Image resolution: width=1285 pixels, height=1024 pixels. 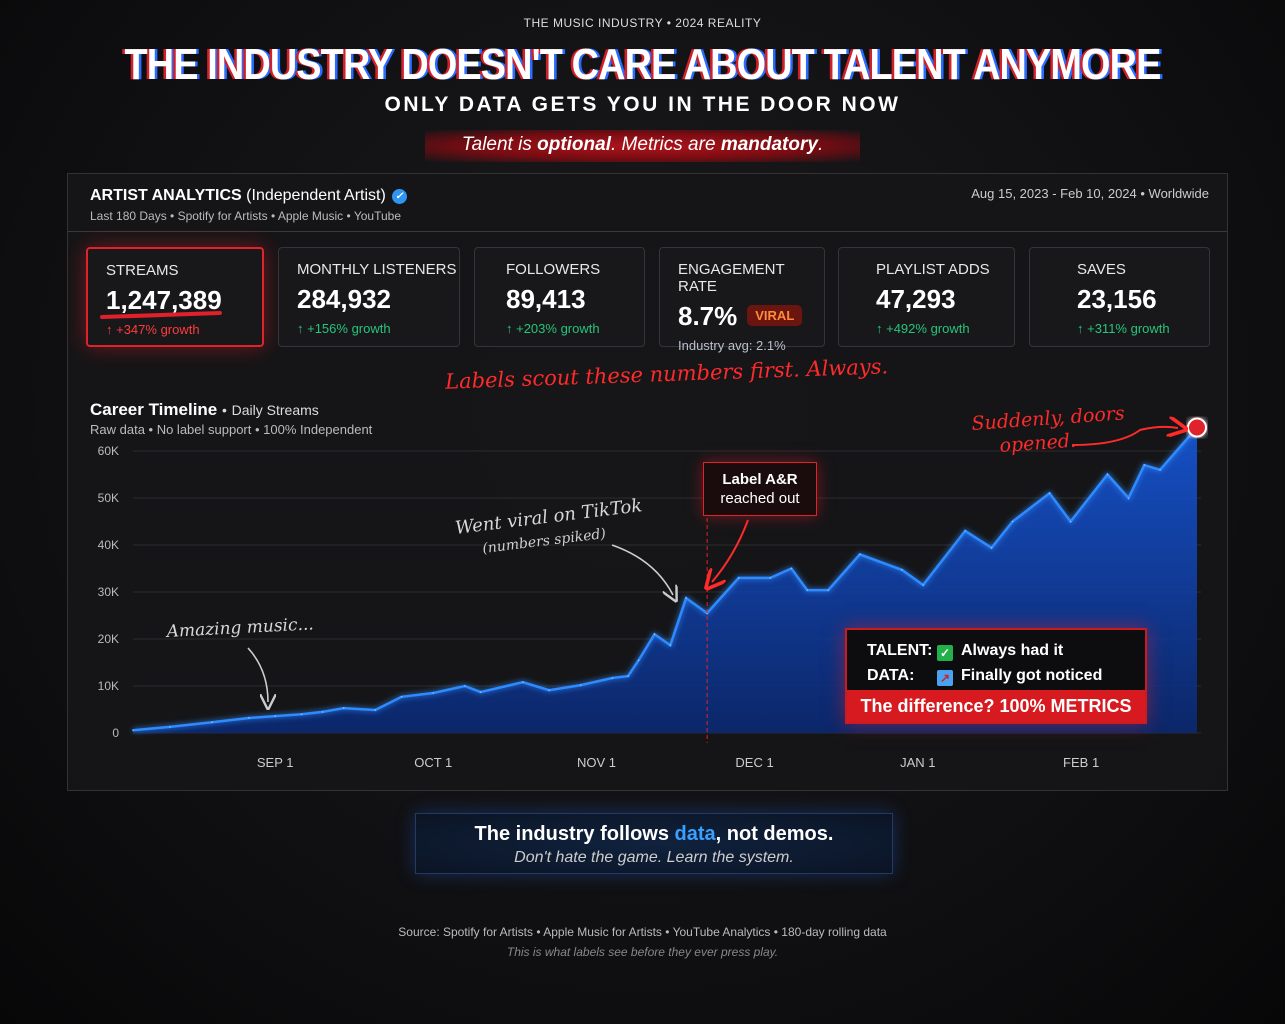 I want to click on y-tick-label: 50K, so click(x=108, y=498).